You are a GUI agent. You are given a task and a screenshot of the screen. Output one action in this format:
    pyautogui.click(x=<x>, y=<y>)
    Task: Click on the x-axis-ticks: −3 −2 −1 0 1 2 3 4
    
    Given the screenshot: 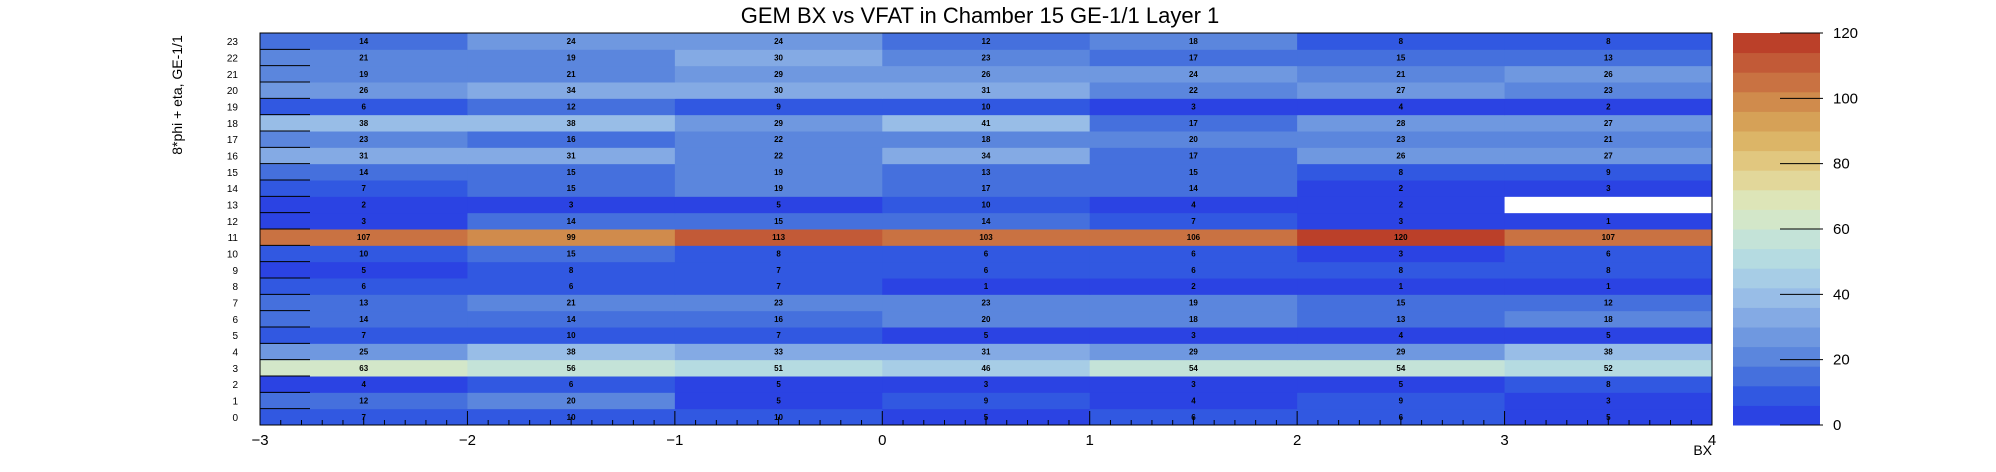 What is the action you would take?
    pyautogui.click(x=983, y=430)
    